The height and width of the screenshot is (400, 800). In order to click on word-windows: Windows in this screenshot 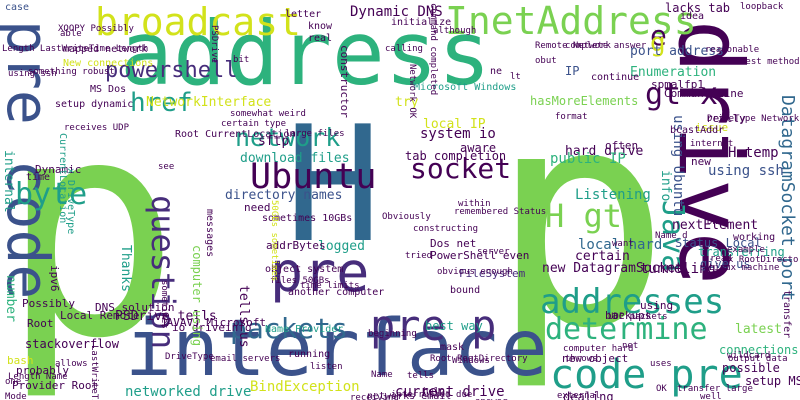, I will do `click(471, 361)`.